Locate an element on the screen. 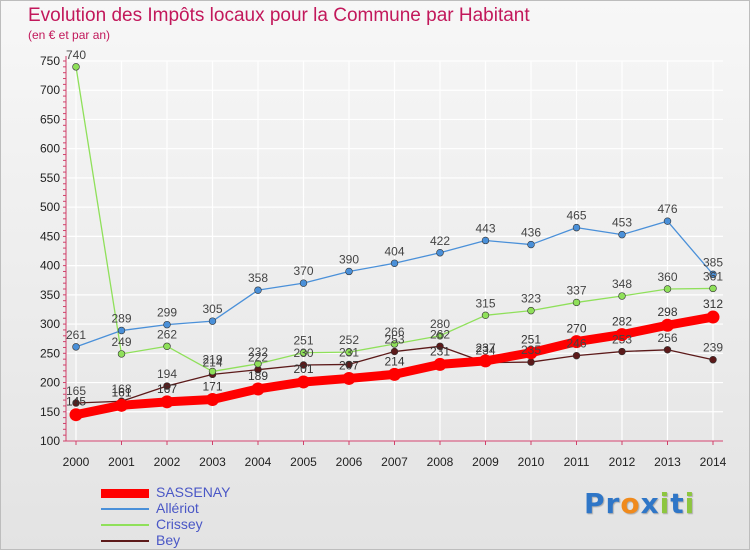  proxiti-logo: Proxiti is located at coordinates (639, 503).